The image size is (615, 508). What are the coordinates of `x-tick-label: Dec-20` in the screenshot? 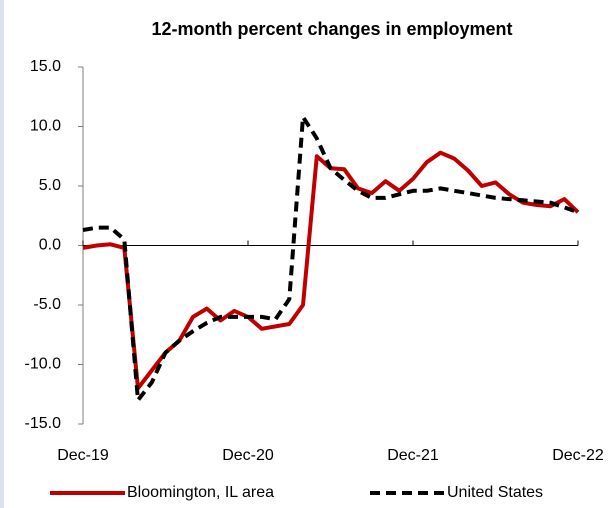 It's located at (248, 455).